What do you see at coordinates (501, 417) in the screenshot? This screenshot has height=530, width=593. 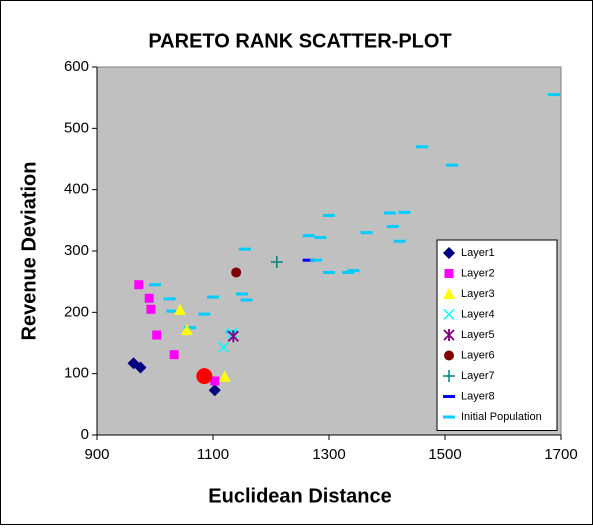 I see `legend-label: Initial Population` at bounding box center [501, 417].